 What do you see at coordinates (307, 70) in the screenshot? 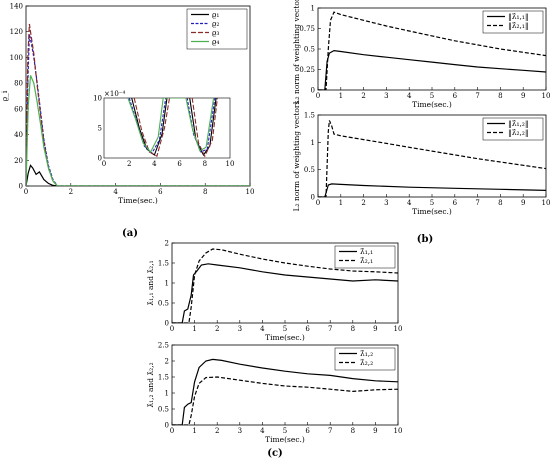
I see `y-tick-label: 0.25` at bounding box center [307, 70].